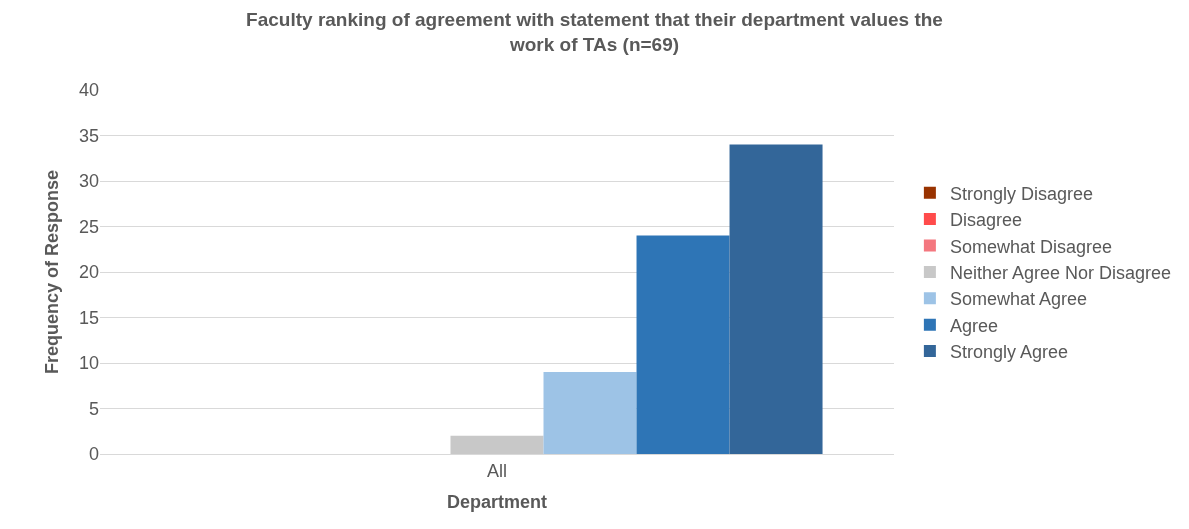 The height and width of the screenshot is (529, 1189). What do you see at coordinates (1008, 352) in the screenshot?
I see `legend-label: Strongly Agree` at bounding box center [1008, 352].